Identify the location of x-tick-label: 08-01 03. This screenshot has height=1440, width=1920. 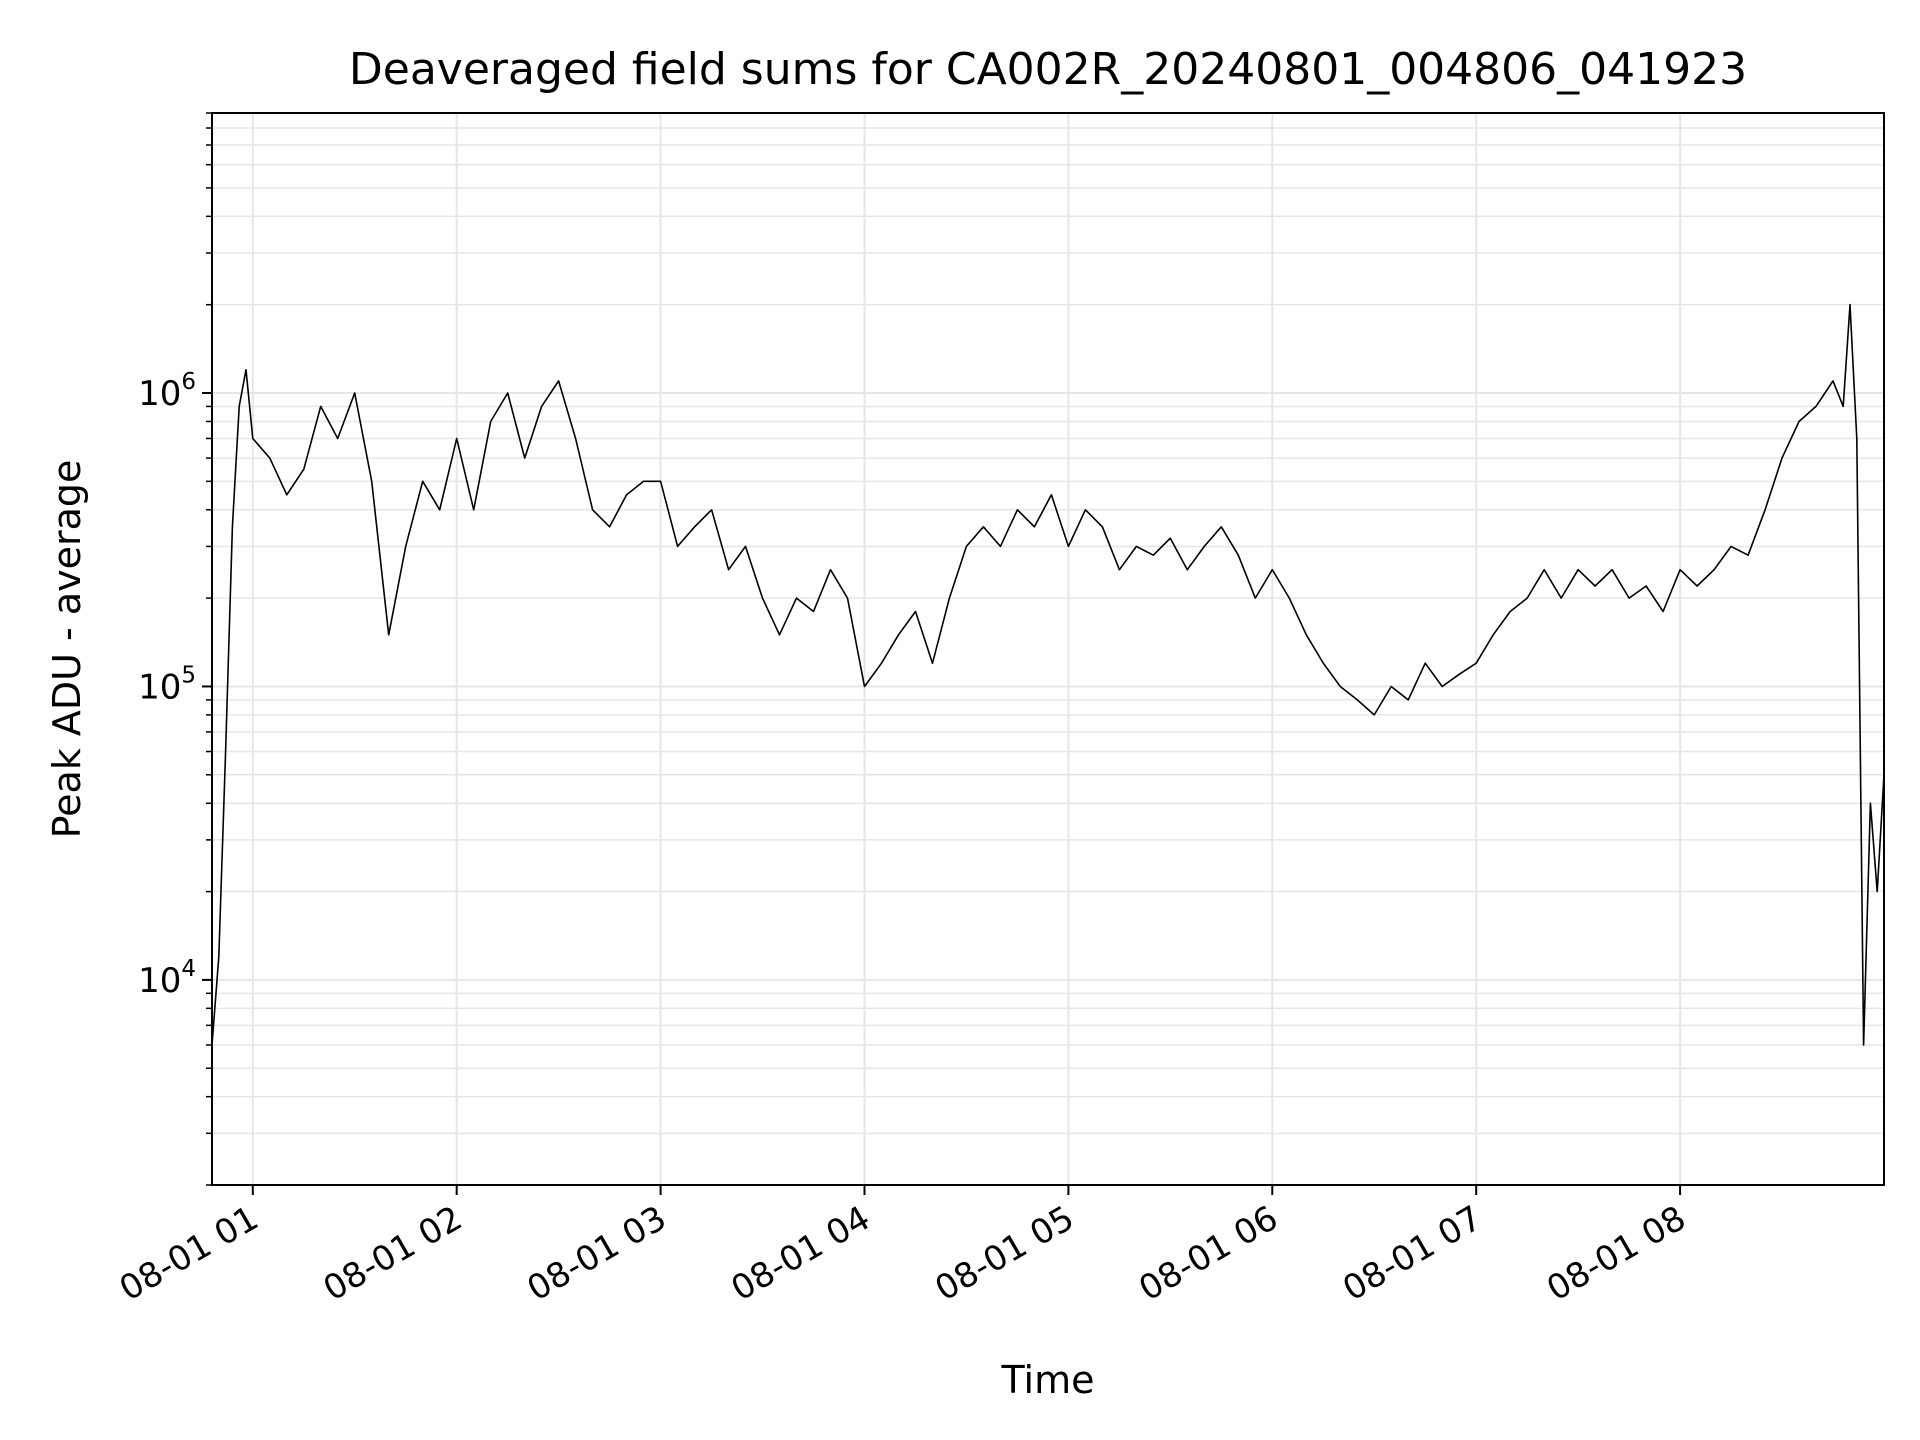
(597, 1253).